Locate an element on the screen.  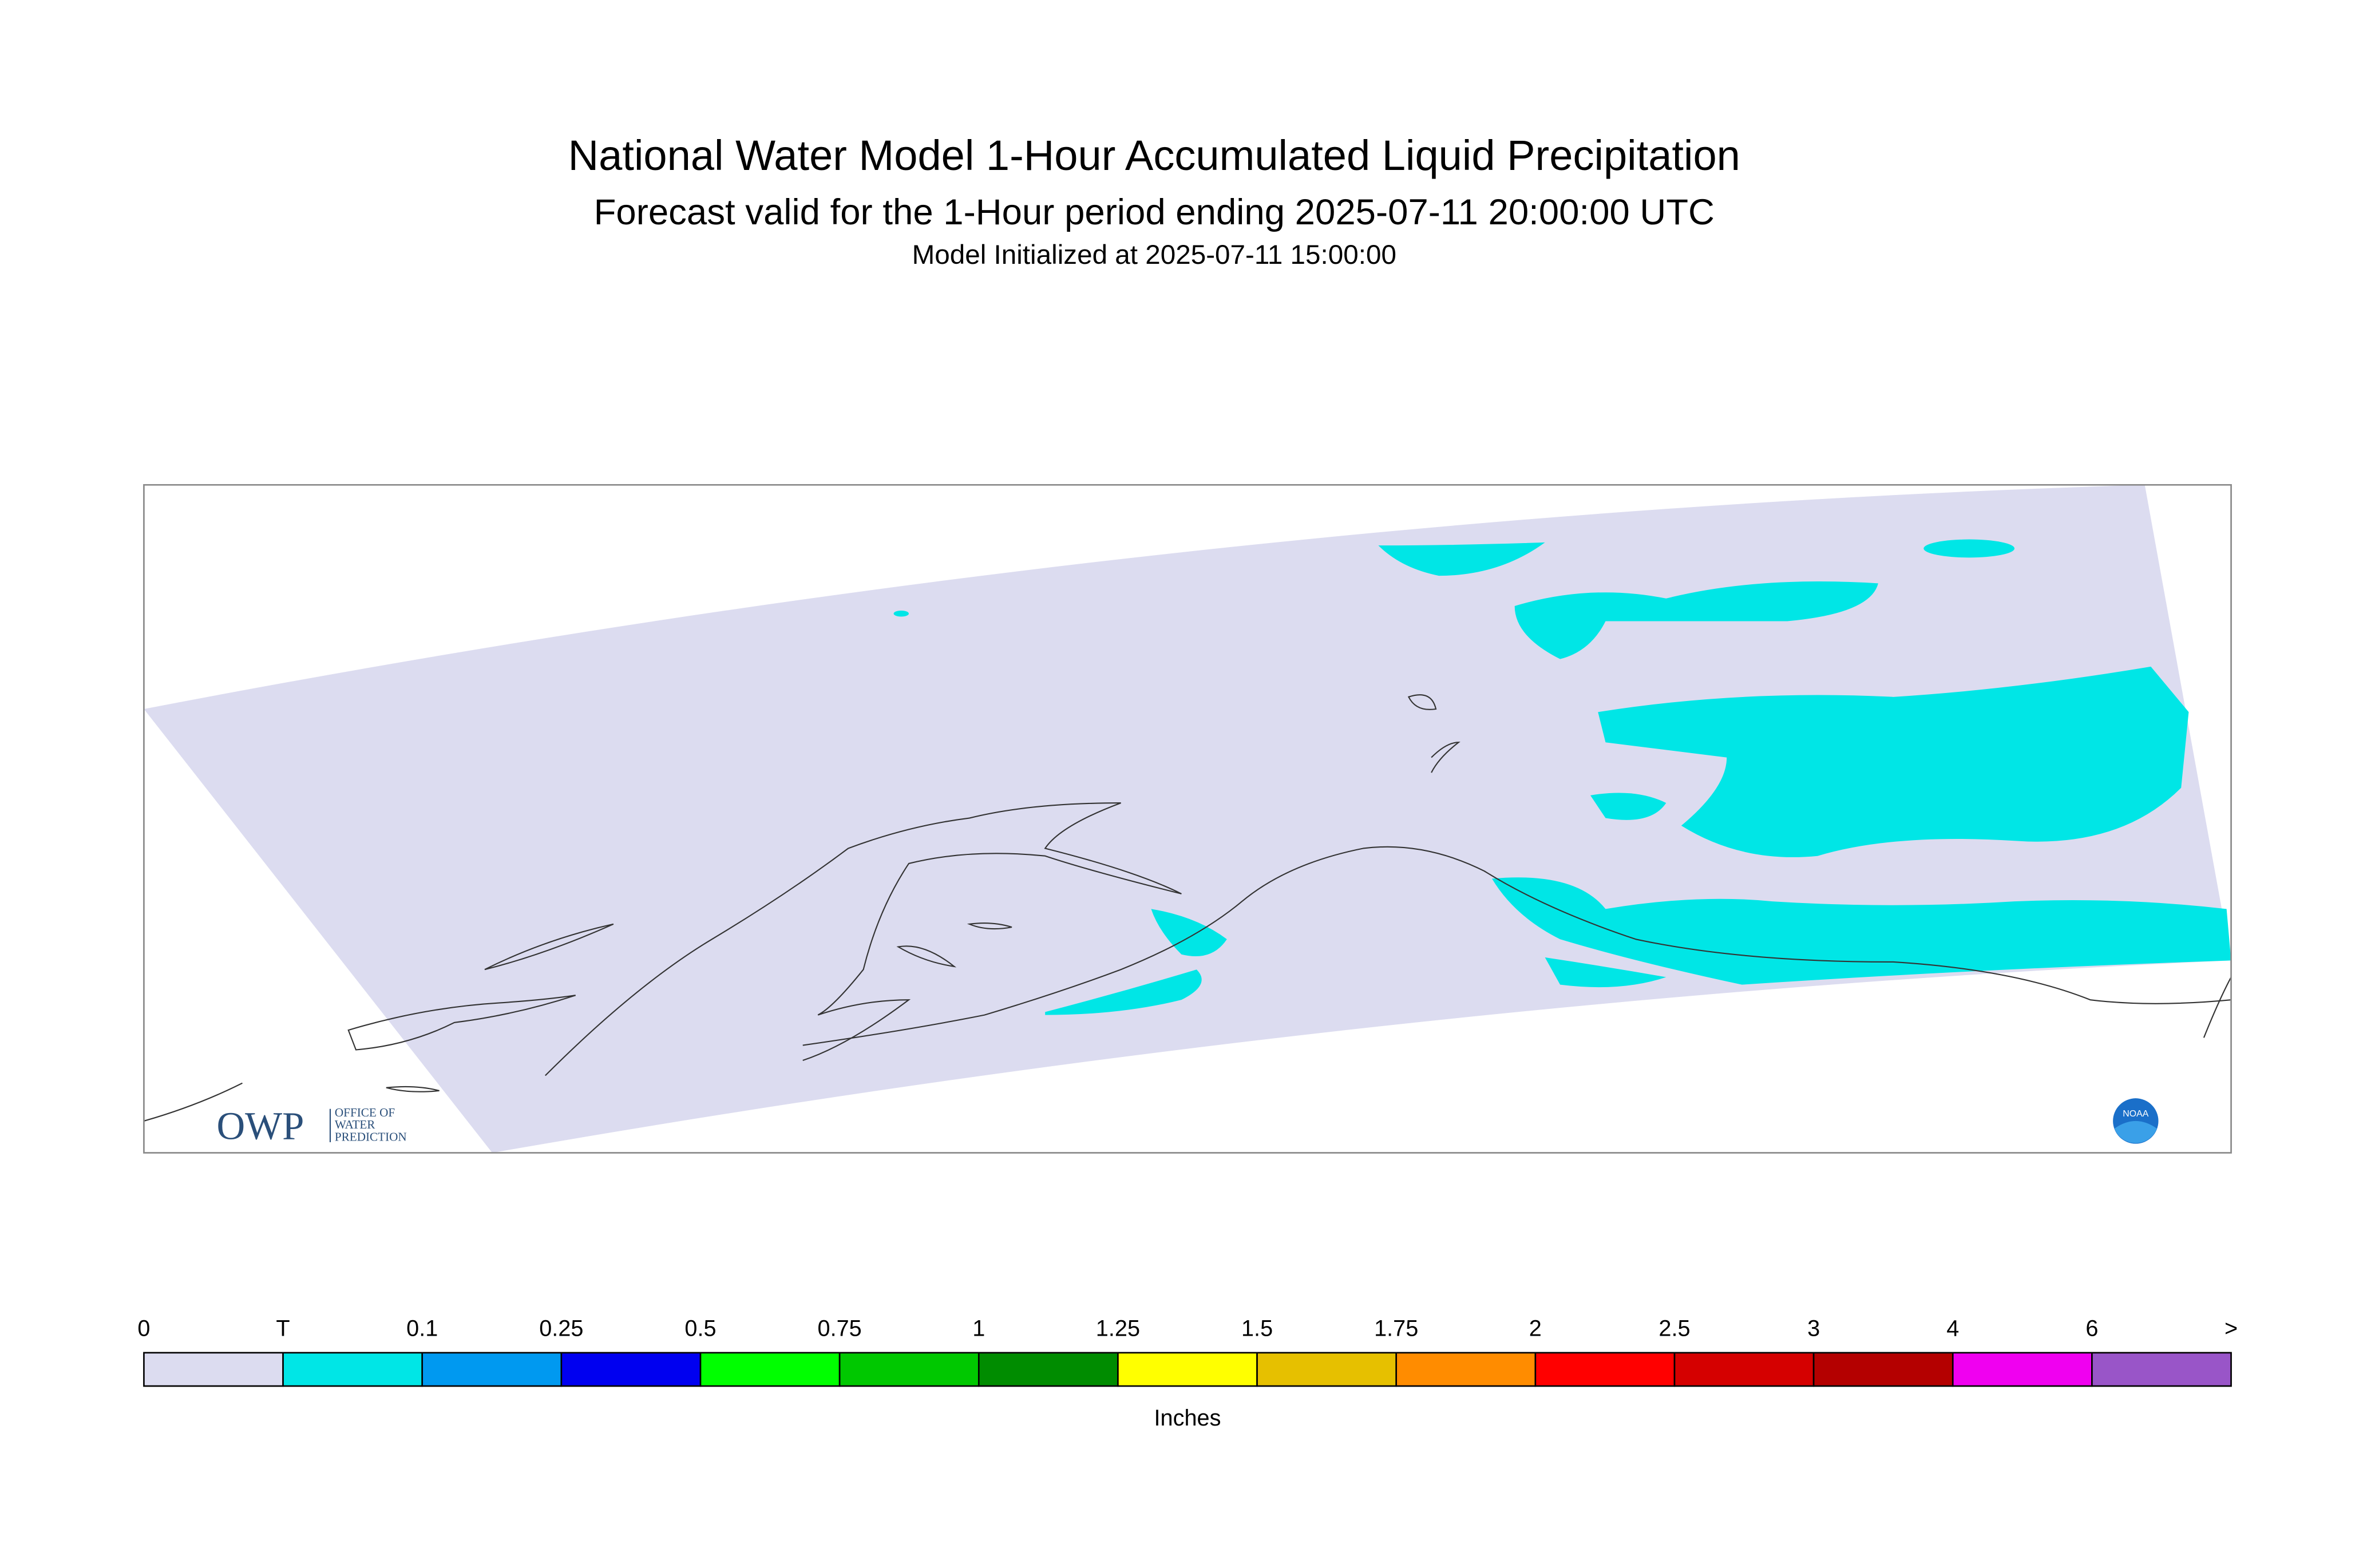
colorbar-label: 1 is located at coordinates (979, 1328).